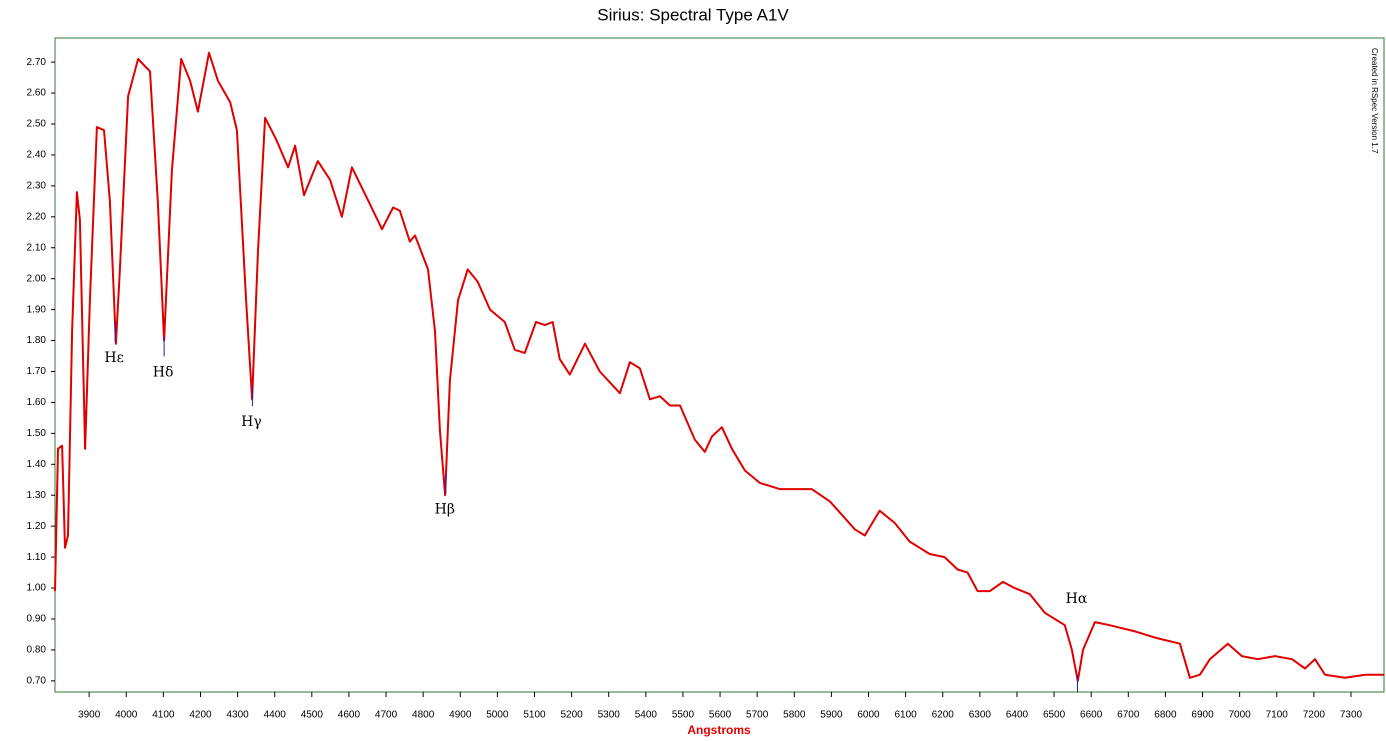 The height and width of the screenshot is (741, 1386). What do you see at coordinates (980, 715) in the screenshot?
I see `x-tick-label: 6300` at bounding box center [980, 715].